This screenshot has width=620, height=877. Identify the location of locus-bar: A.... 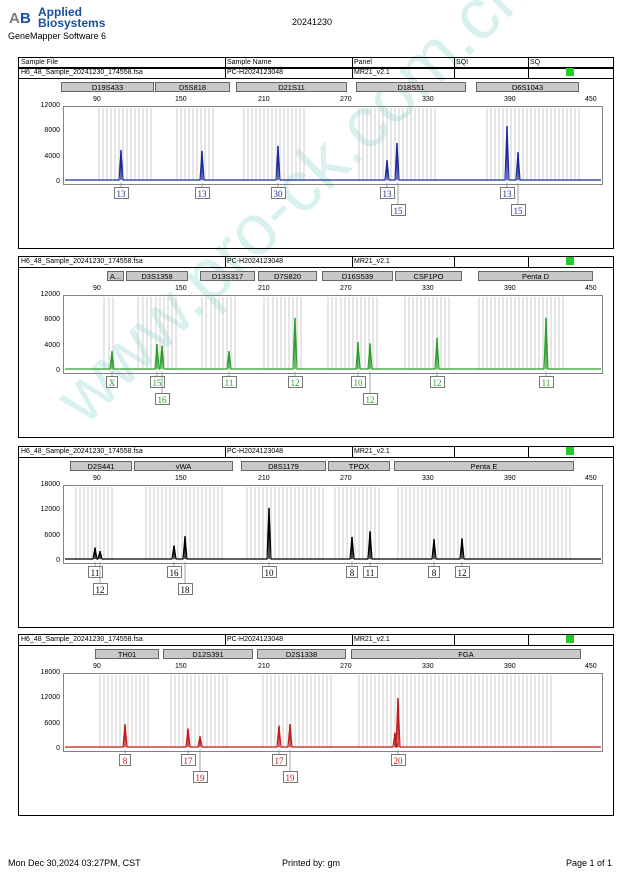
(115, 276).